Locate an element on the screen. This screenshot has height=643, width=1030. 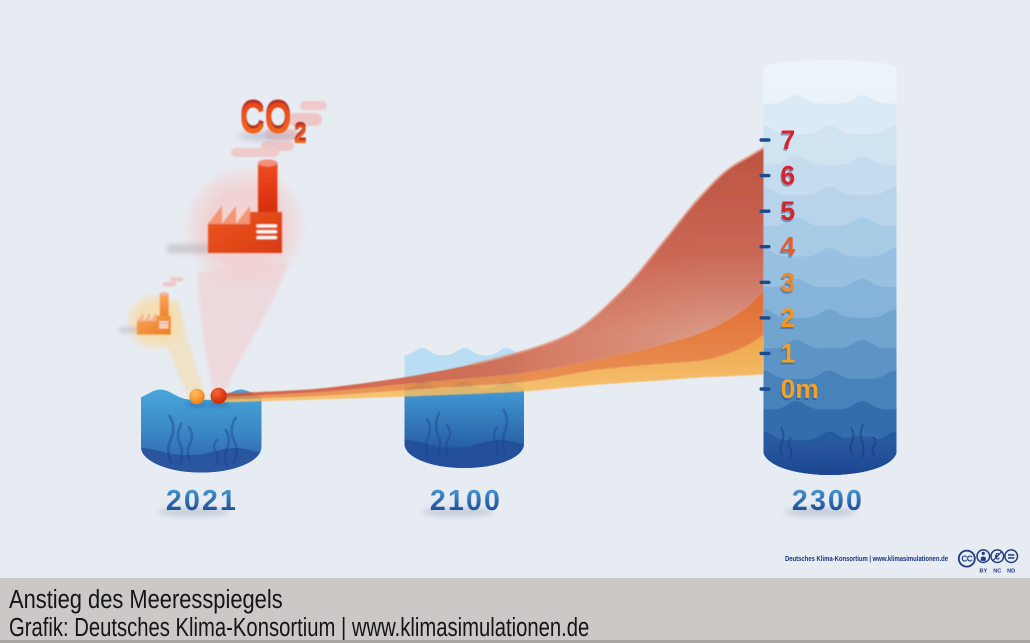
svg-text: CC is located at coordinates (966, 559).